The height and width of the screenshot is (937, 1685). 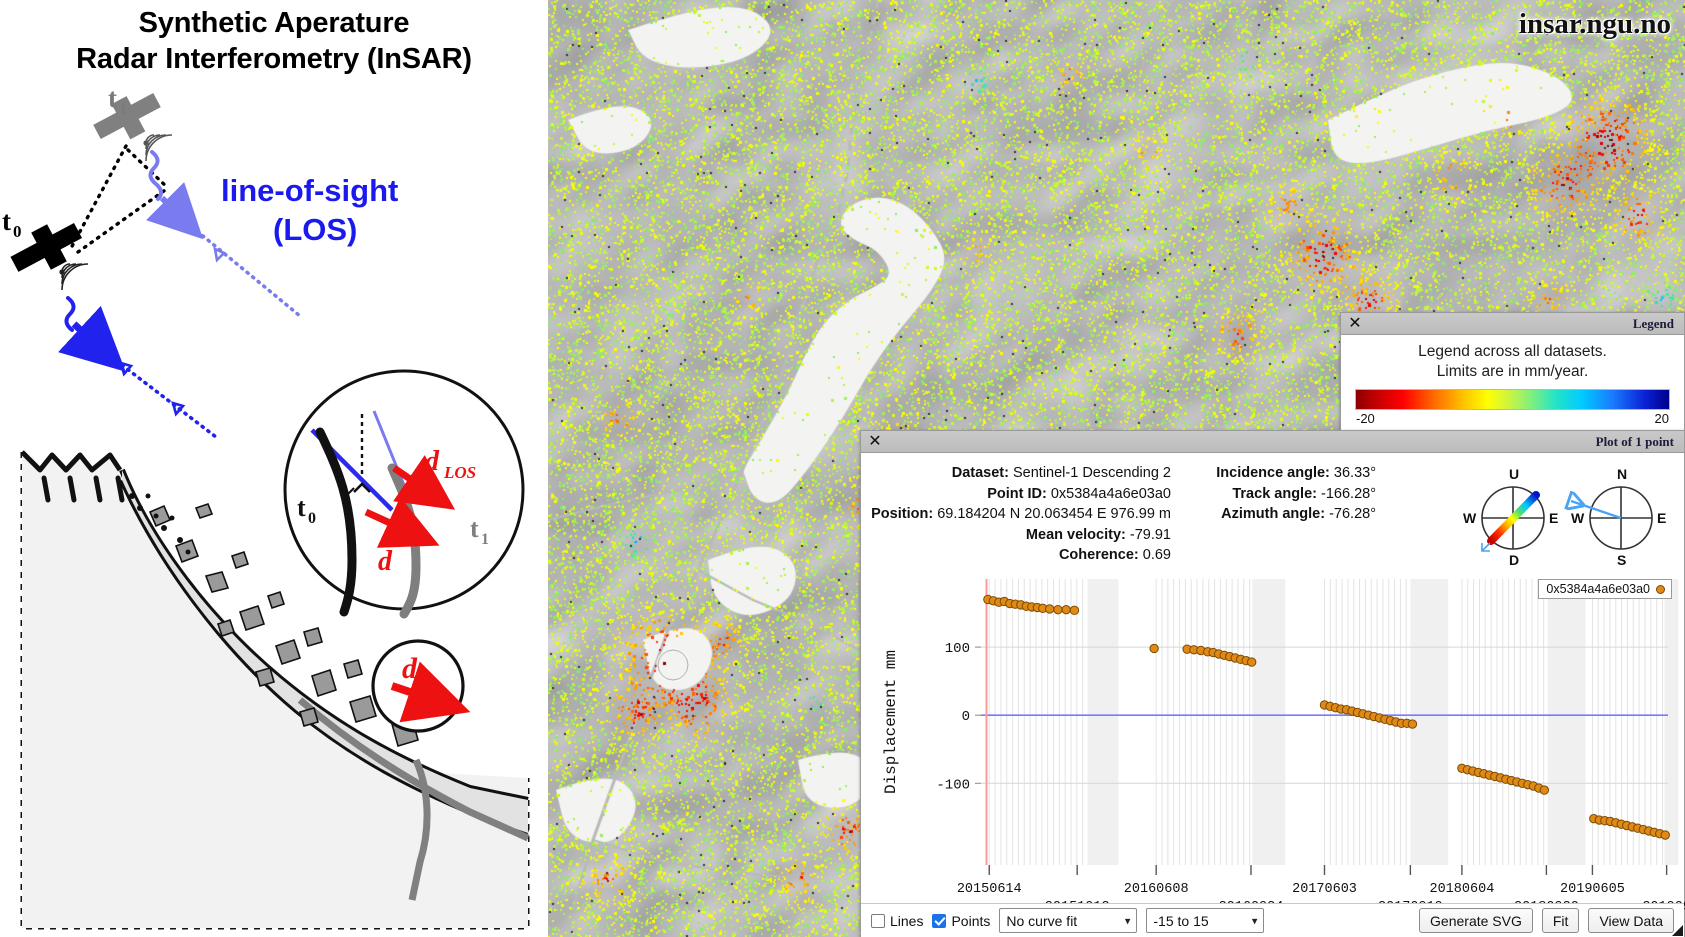 I want to click on inset-d-label: d, so click(x=385, y=561).